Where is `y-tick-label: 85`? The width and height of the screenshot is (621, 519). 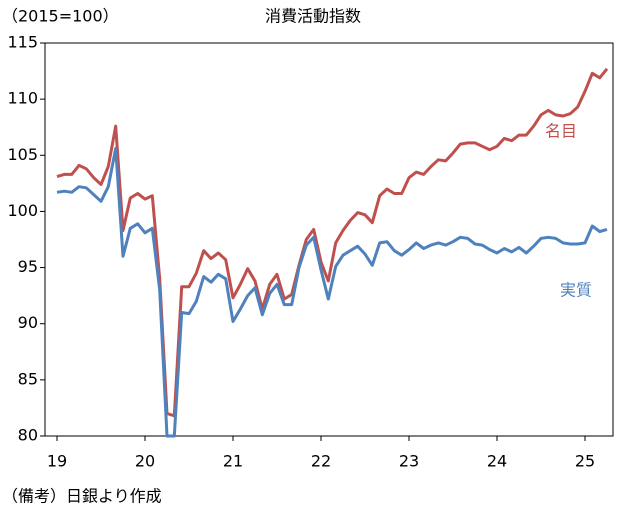 y-tick-label: 85 is located at coordinates (28, 378).